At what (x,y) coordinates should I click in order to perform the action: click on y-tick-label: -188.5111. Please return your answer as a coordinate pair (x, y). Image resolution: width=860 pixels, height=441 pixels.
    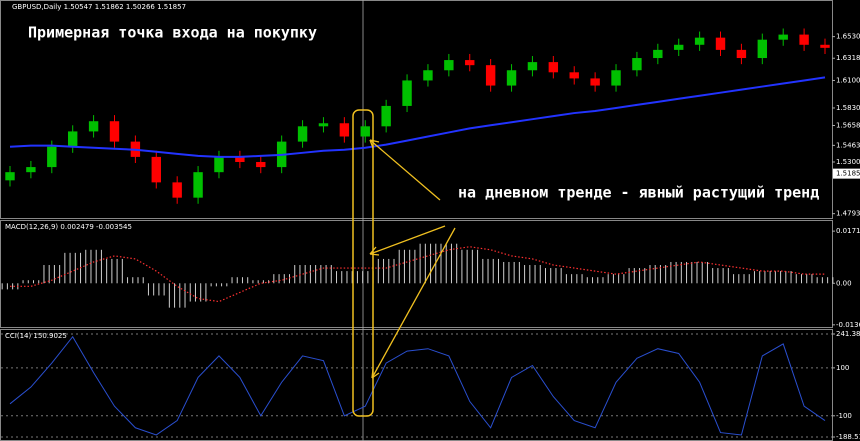
    Looking at the image, I should click on (848, 437).